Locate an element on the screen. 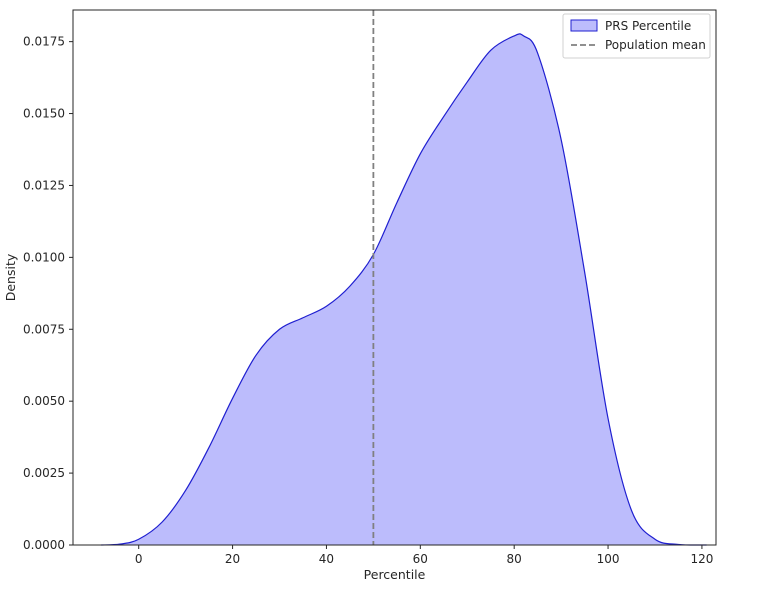 This screenshot has width=757, height=589. y-tick-label: 0.0075 is located at coordinates (44, 329).